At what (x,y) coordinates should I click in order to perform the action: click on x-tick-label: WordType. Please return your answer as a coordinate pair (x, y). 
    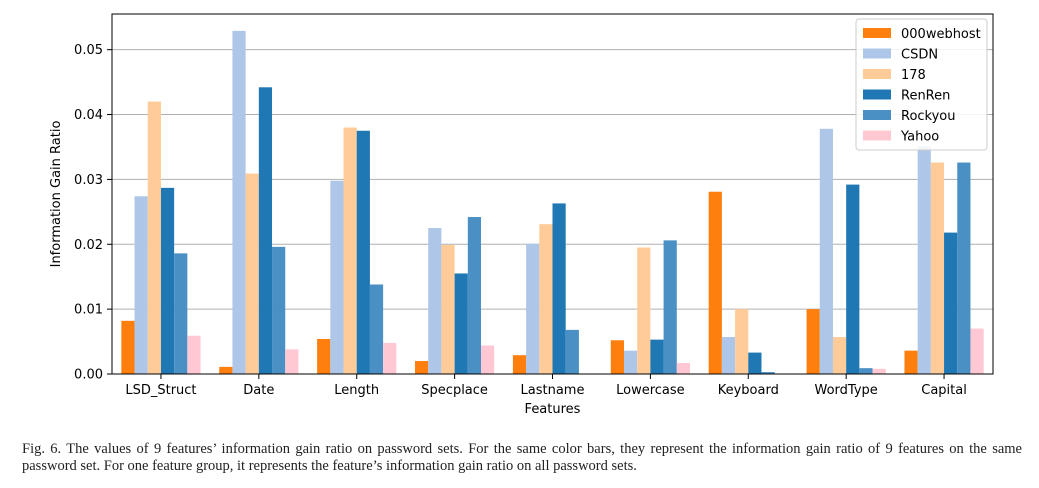
    Looking at the image, I should click on (846, 390).